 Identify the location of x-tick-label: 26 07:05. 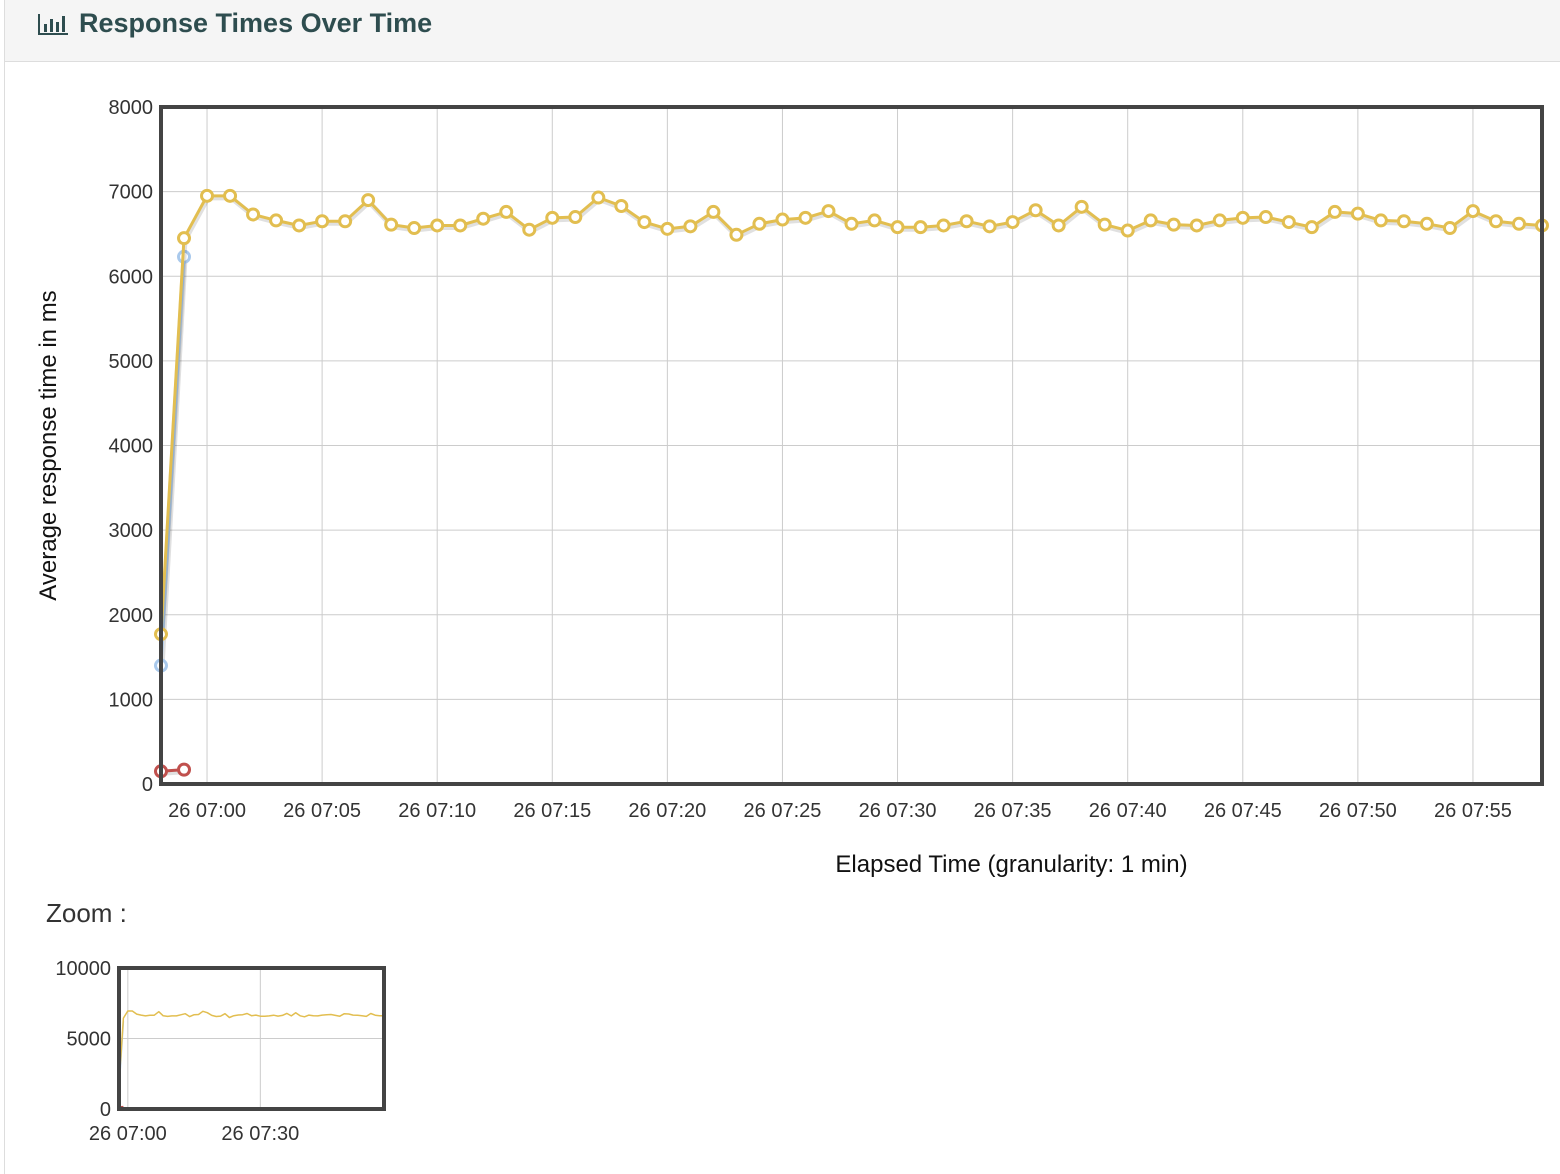
(322, 811).